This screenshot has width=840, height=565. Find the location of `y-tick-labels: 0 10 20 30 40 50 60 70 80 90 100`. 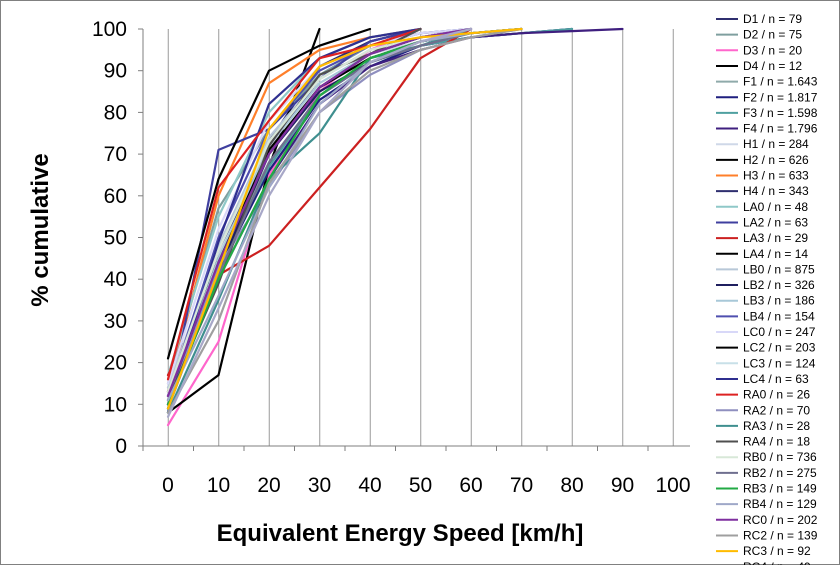

y-tick-labels: 0 10 20 30 40 50 60 70 80 90 100 is located at coordinates (109, 238).